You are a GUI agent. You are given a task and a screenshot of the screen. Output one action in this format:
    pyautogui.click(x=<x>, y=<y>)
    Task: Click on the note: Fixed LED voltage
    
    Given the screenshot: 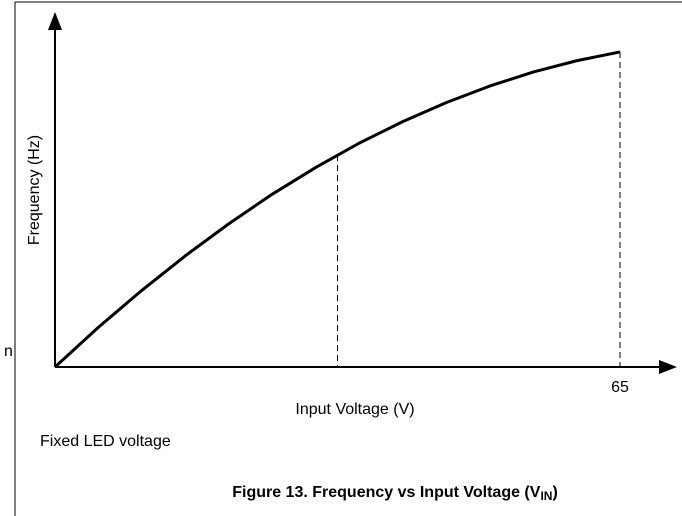 What is the action you would take?
    pyautogui.click(x=105, y=441)
    